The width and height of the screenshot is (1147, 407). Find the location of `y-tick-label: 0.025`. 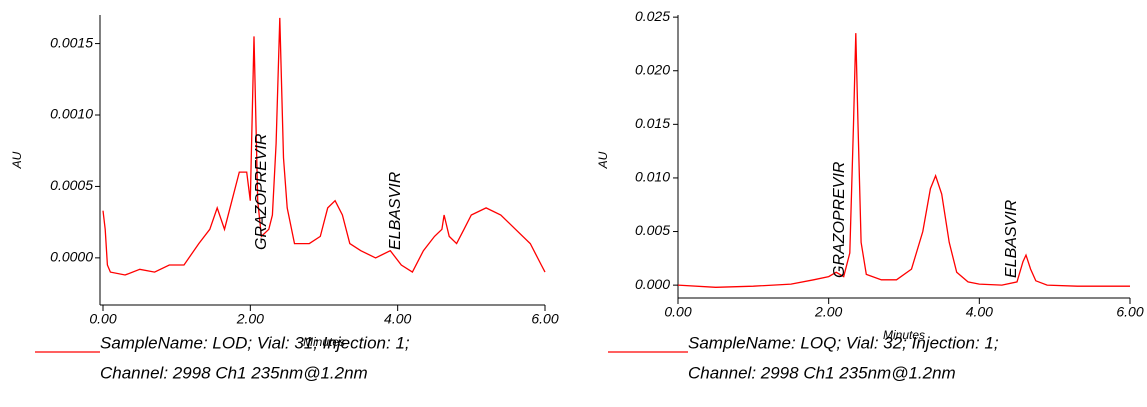

y-tick-label: 0.025 is located at coordinates (652, 16).